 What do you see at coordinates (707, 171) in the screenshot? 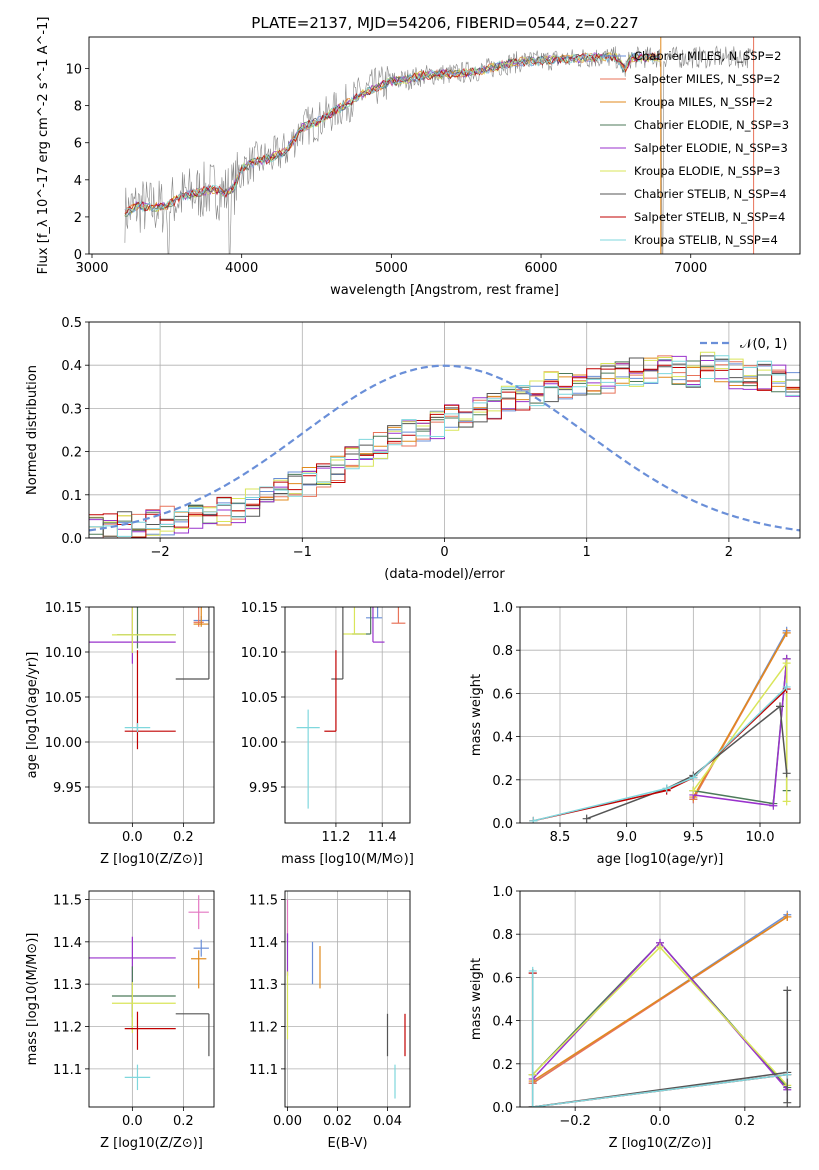
I see `legend-label: Kroupa ELODIE, N_SSP=3` at bounding box center [707, 171].